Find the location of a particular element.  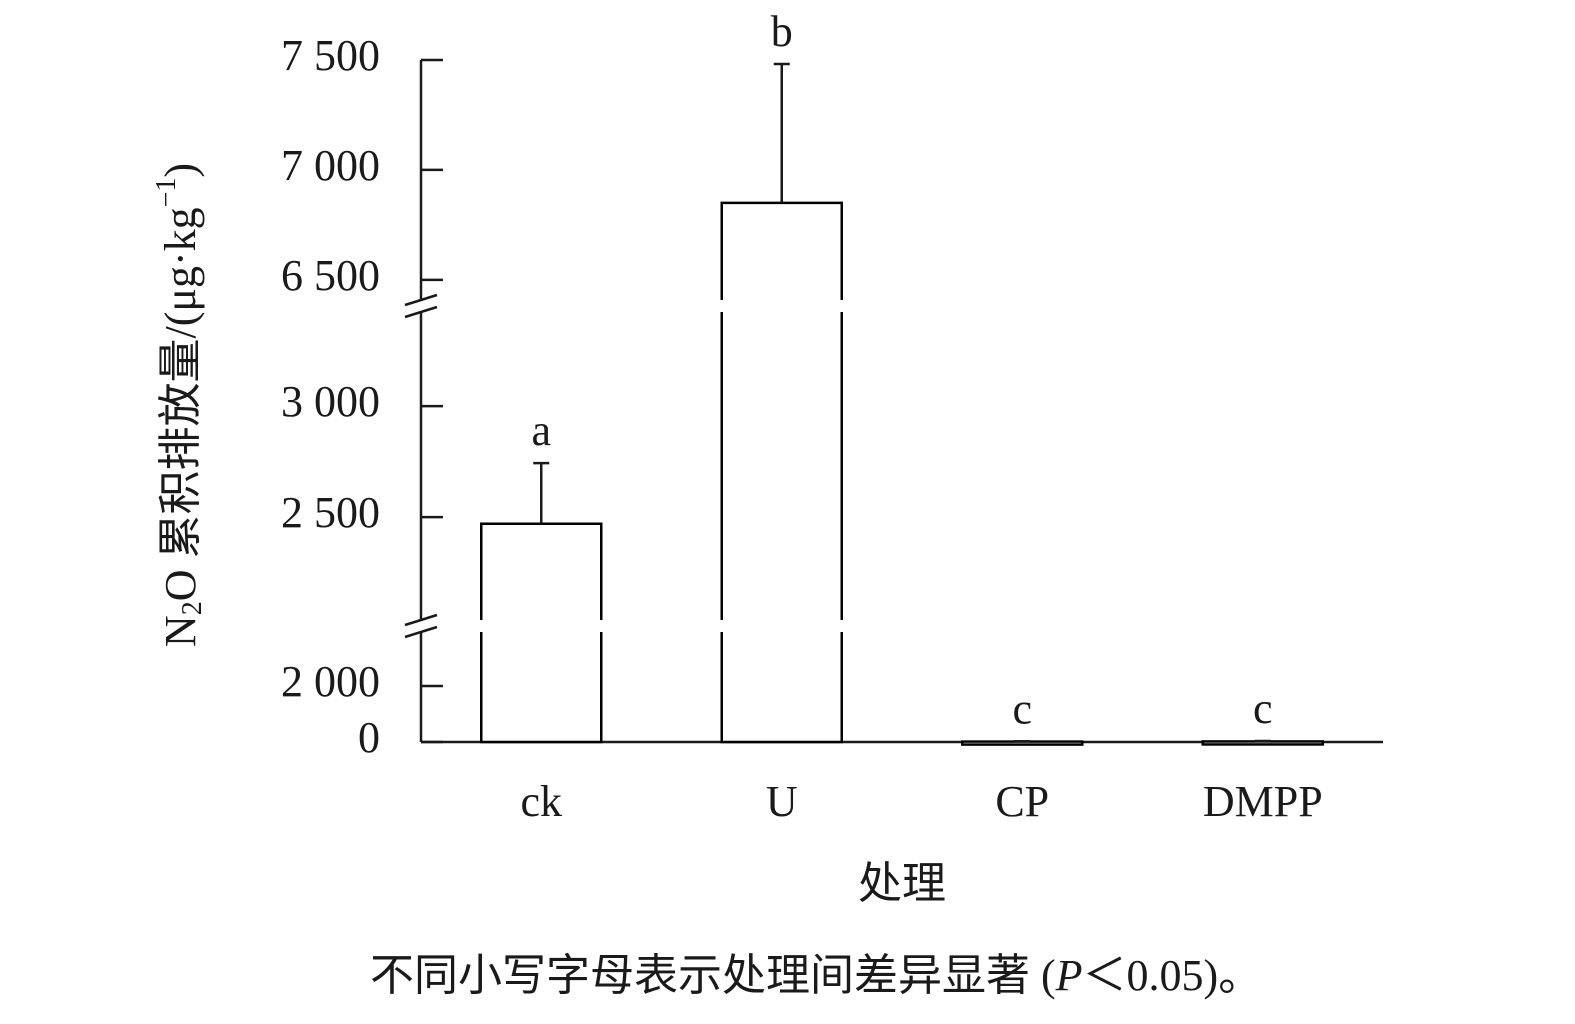

y-label-part: N is located at coordinates (180, 631).